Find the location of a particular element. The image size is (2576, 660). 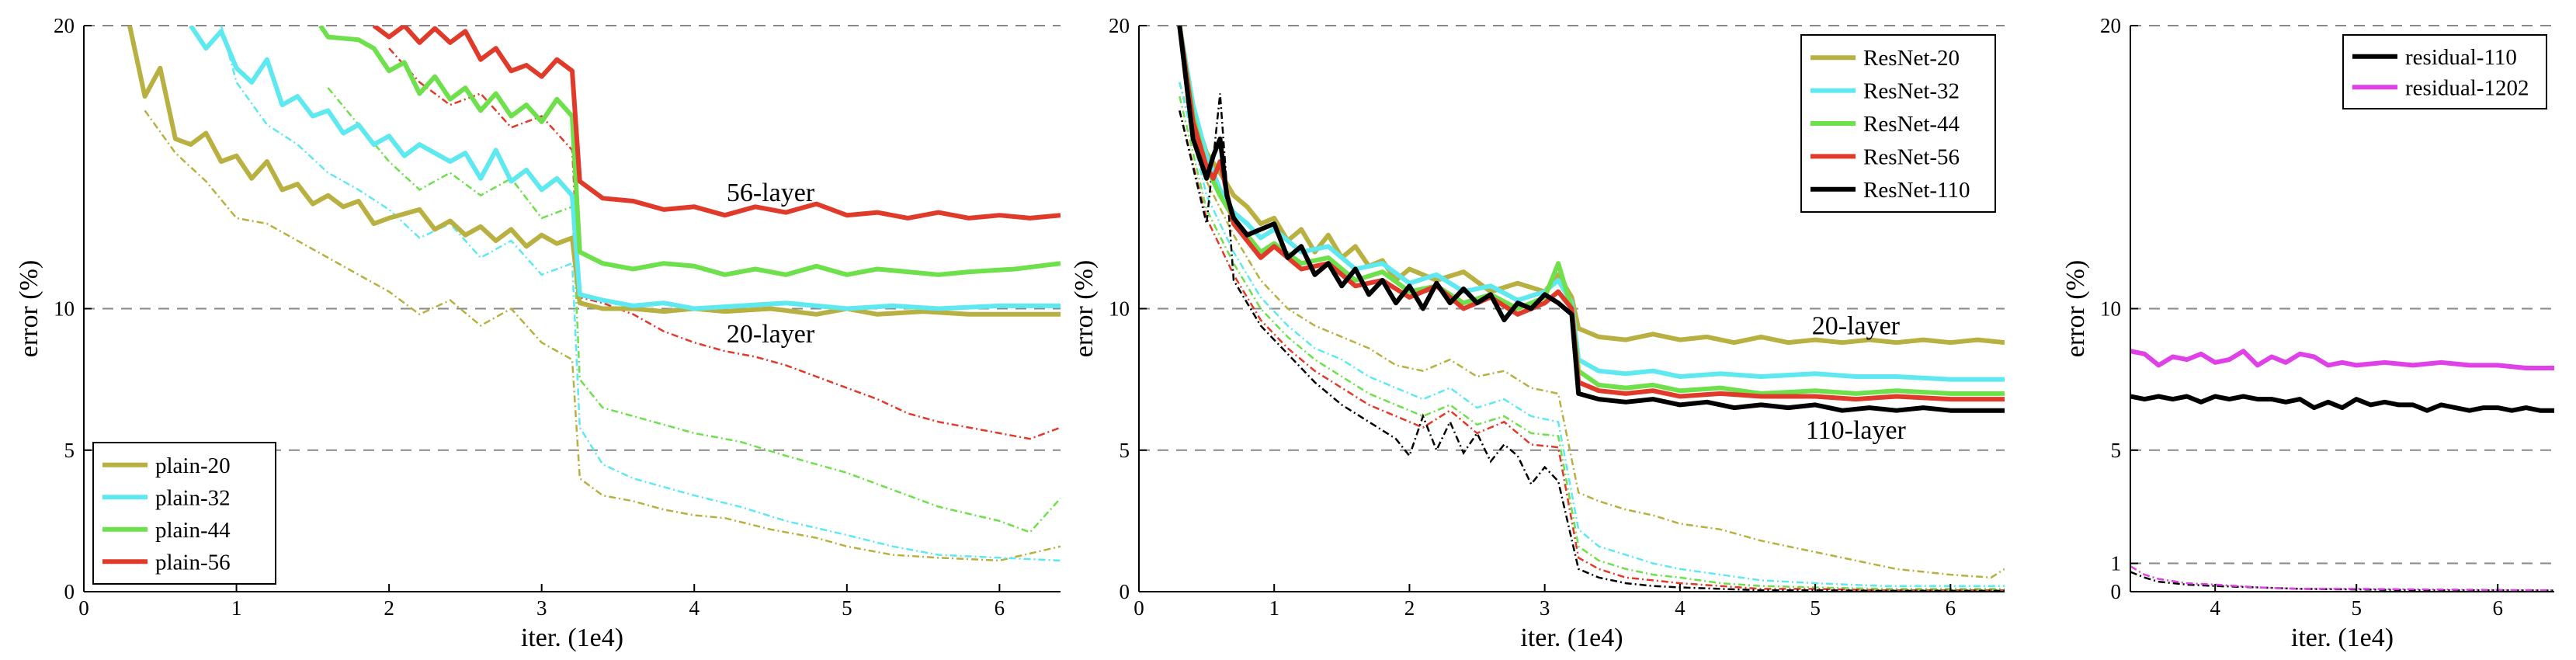

legend-entry: plain-32 is located at coordinates (193, 498).